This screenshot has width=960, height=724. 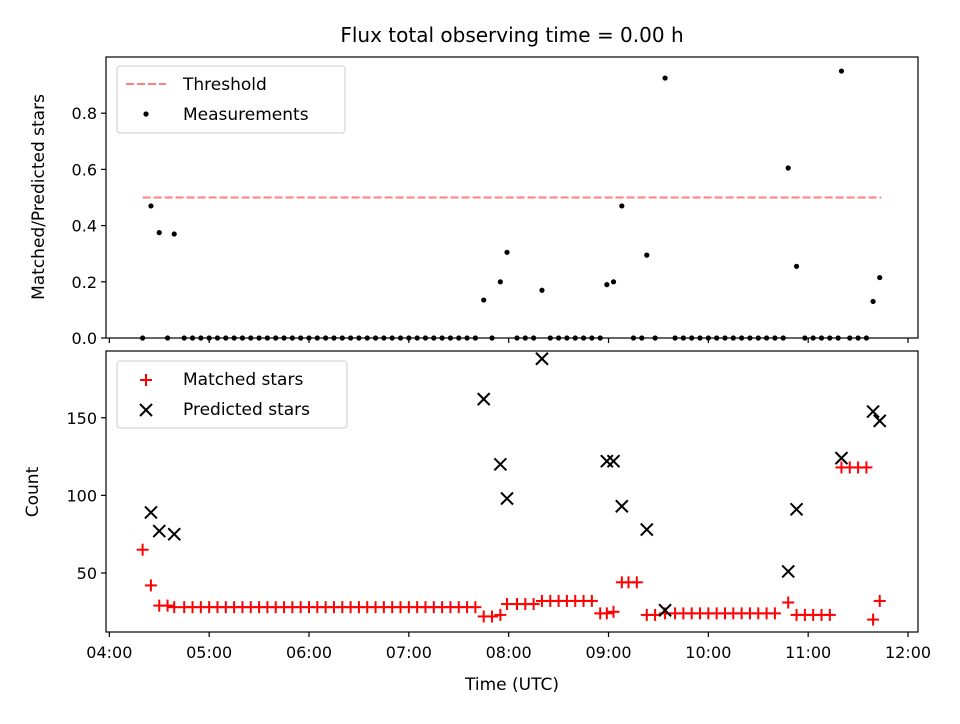 What do you see at coordinates (146, 380) in the screenshot?
I see `legend-matched-swatch` at bounding box center [146, 380].